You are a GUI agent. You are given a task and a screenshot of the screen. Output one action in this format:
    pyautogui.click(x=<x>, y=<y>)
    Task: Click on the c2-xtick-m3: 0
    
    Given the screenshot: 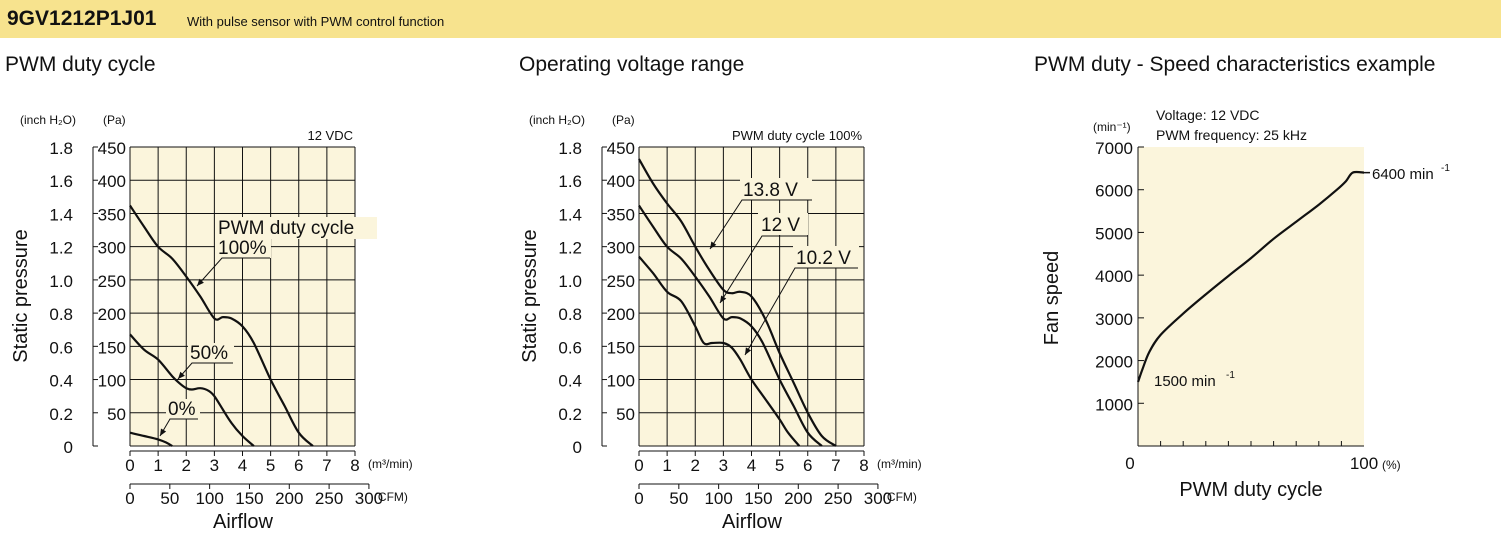 What is the action you would take?
    pyautogui.click(x=638, y=465)
    